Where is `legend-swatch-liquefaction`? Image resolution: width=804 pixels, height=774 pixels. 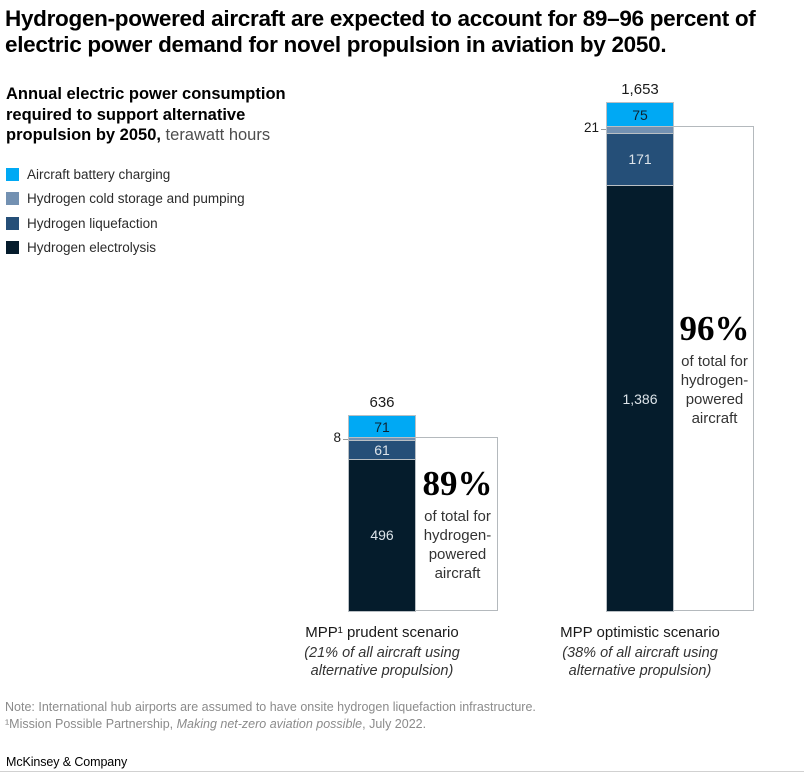 legend-swatch-liquefaction is located at coordinates (12, 223).